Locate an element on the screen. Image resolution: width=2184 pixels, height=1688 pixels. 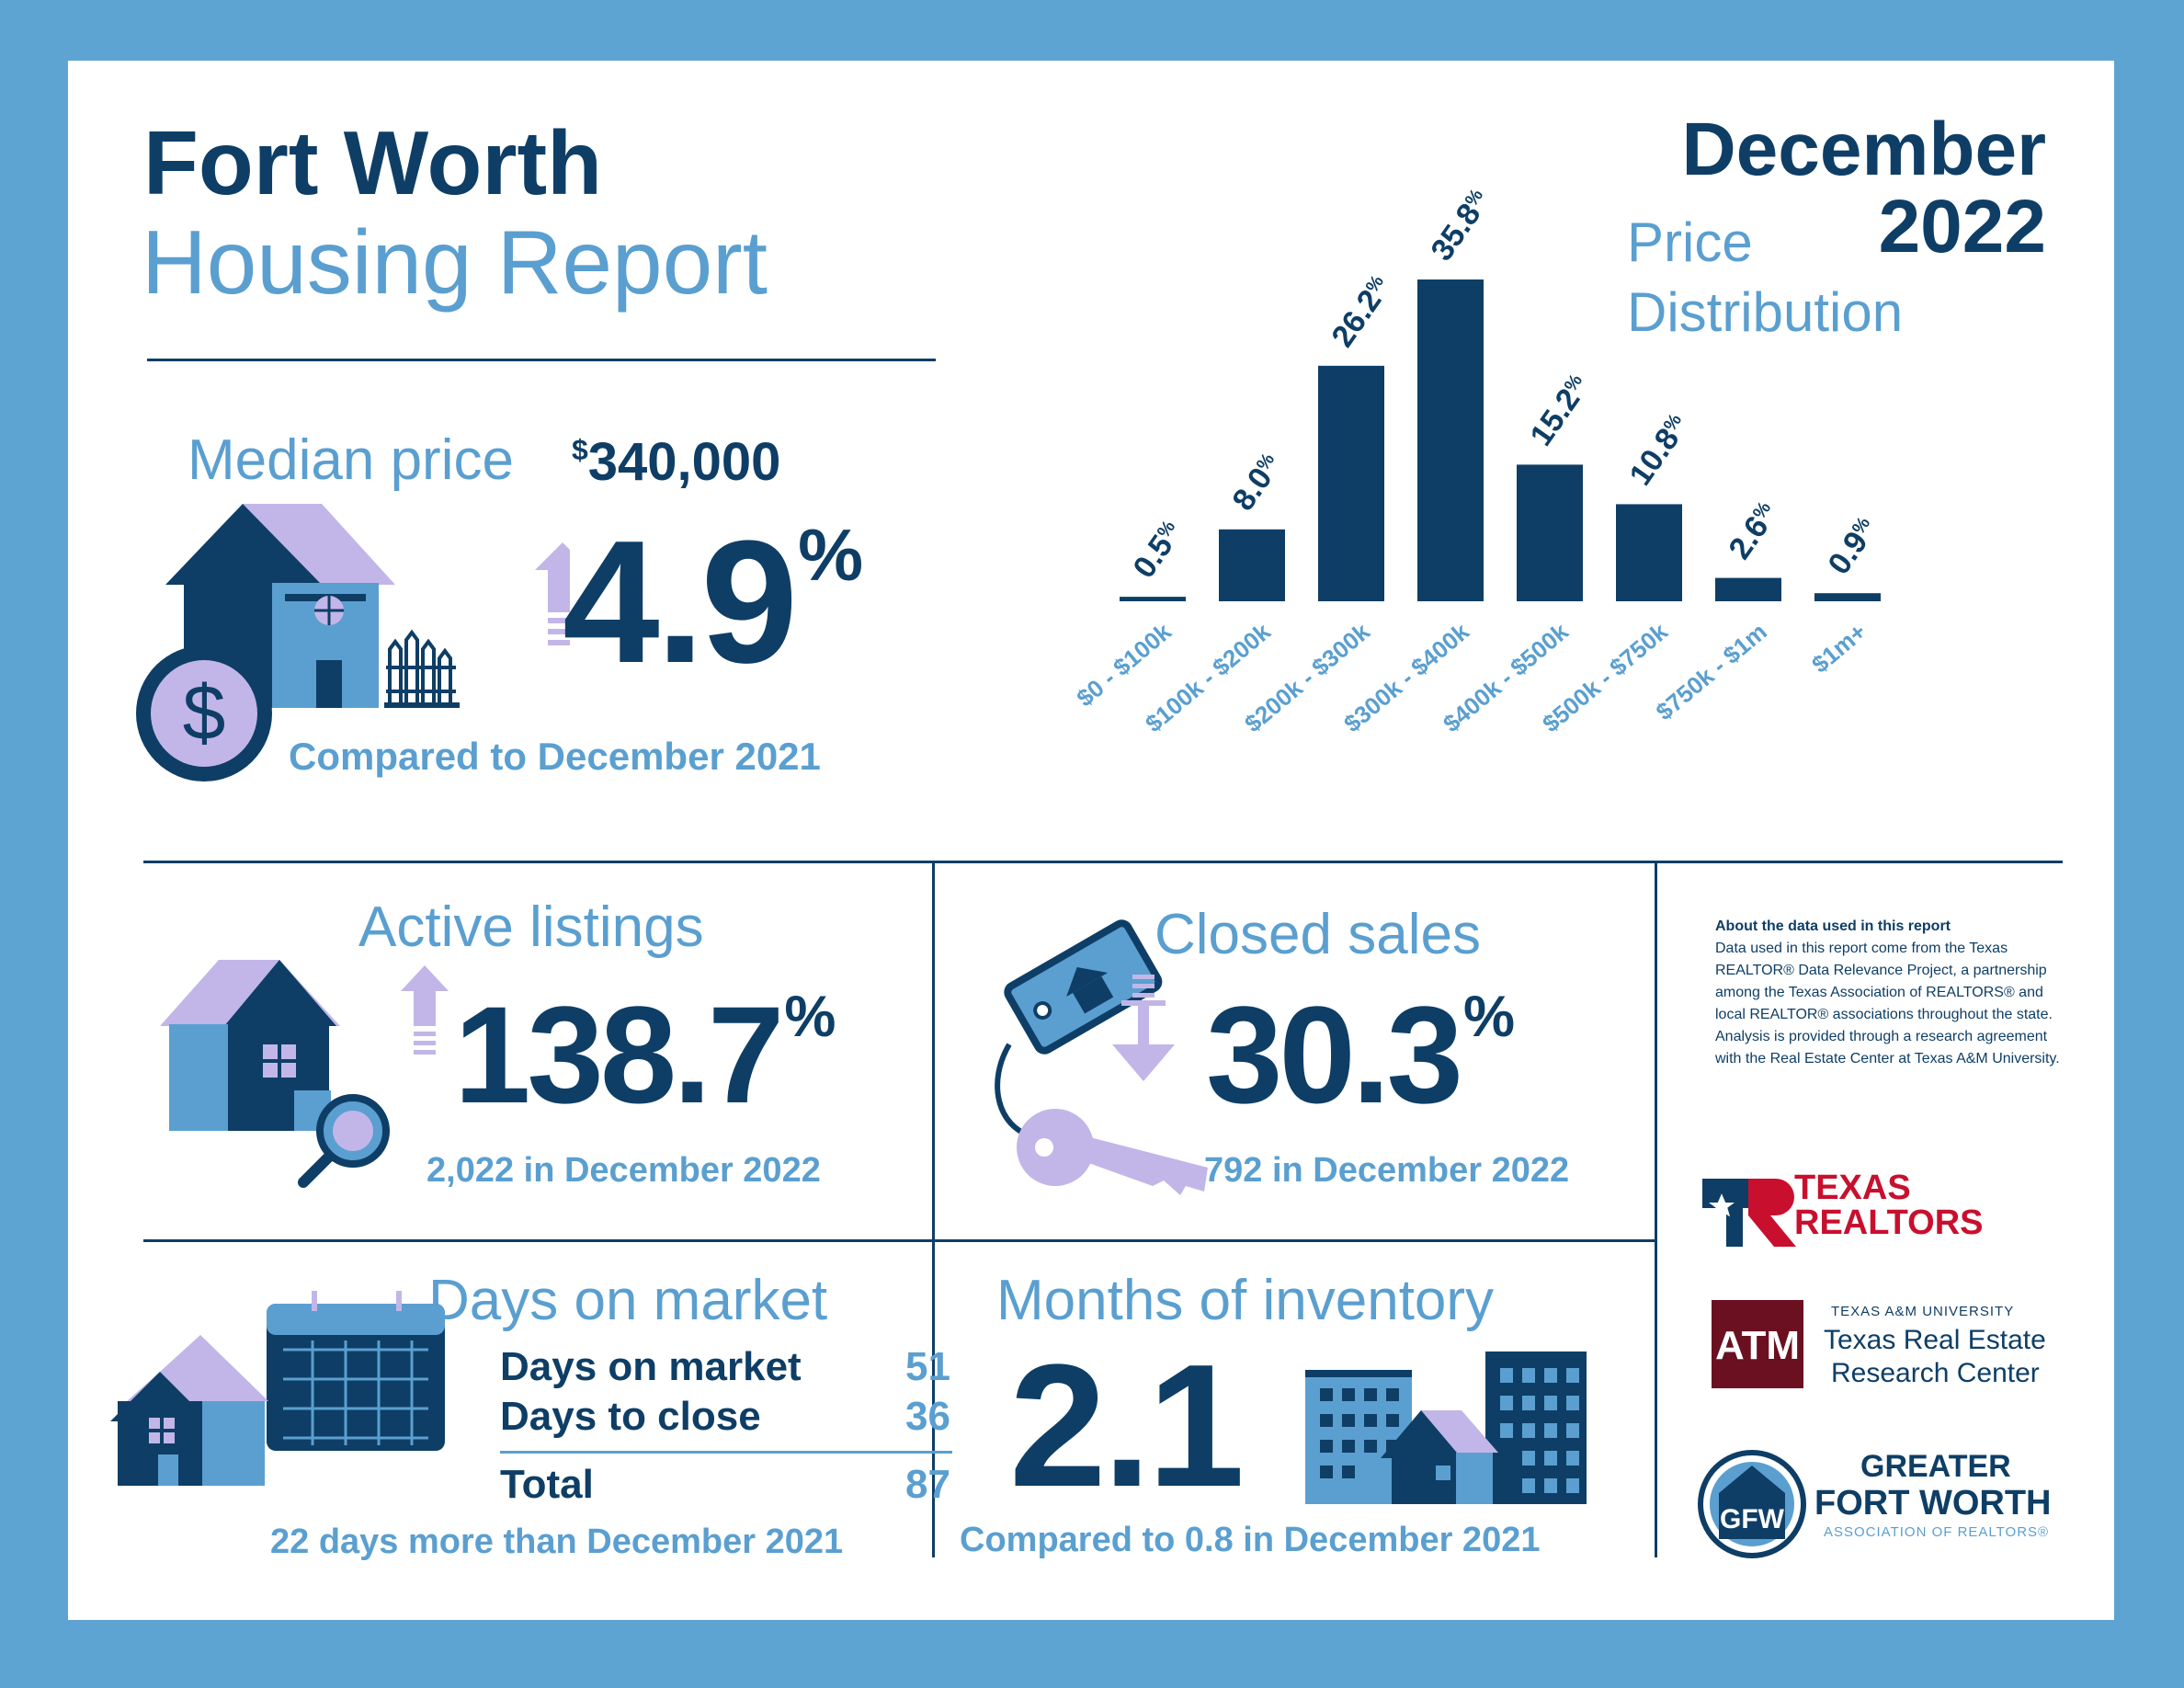
about-heading: About the data used in this report is located at coordinates (1833, 926).